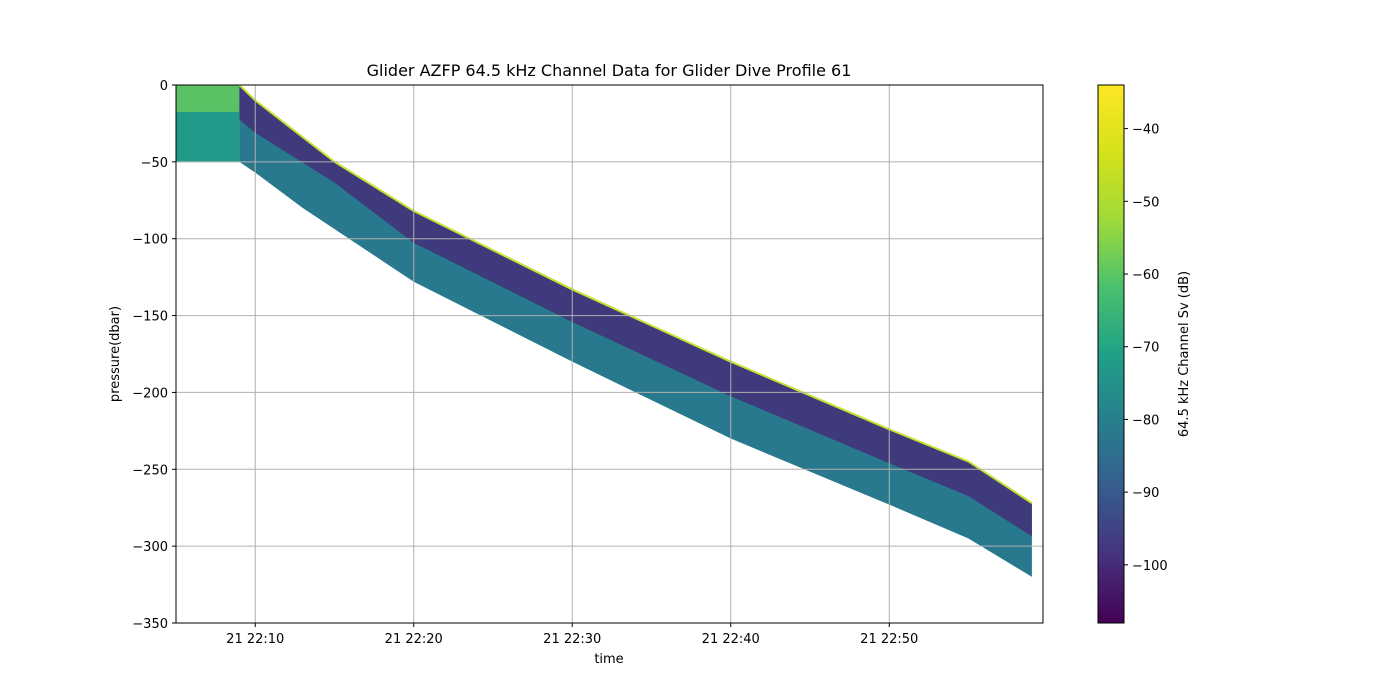  What do you see at coordinates (1145, 275) in the screenshot?
I see `colorbar-tick-label: −60` at bounding box center [1145, 275].